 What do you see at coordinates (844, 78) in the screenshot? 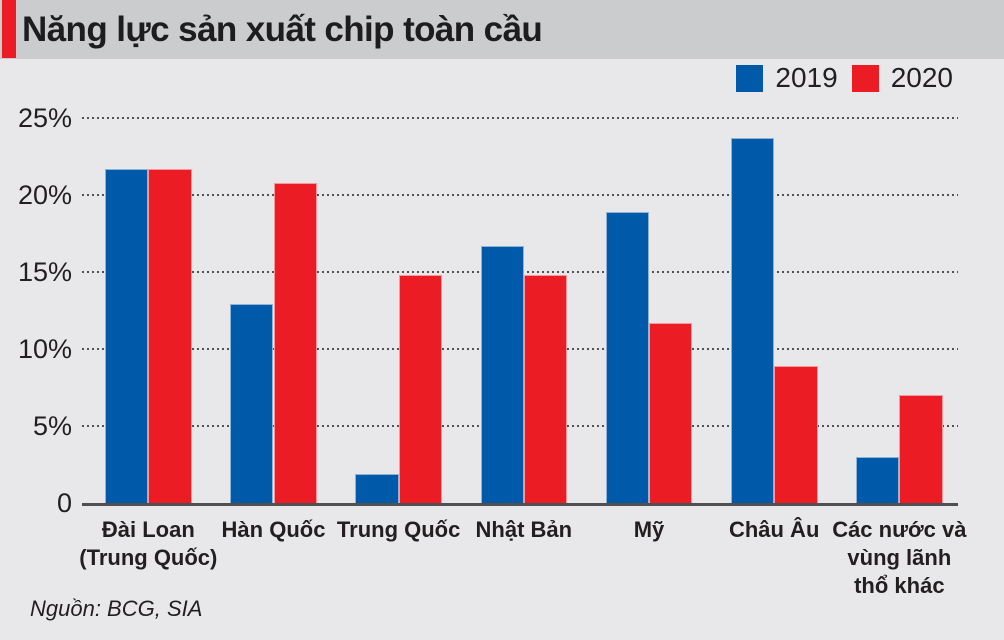
I see `chart-legend: 2019 2020` at bounding box center [844, 78].